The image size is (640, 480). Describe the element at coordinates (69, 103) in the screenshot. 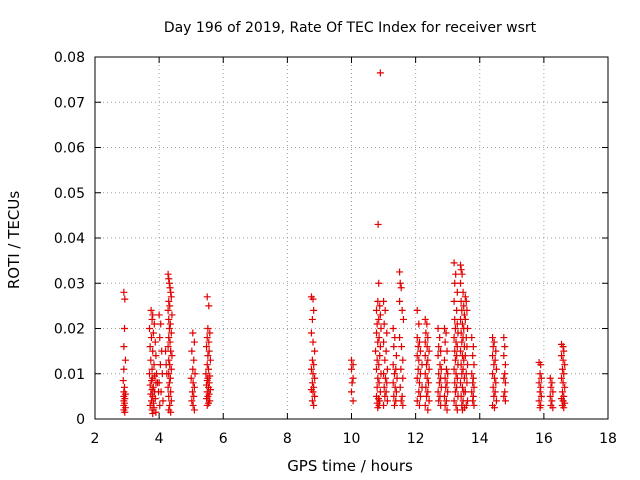

I see `y-tick-label: 0.07` at that location.